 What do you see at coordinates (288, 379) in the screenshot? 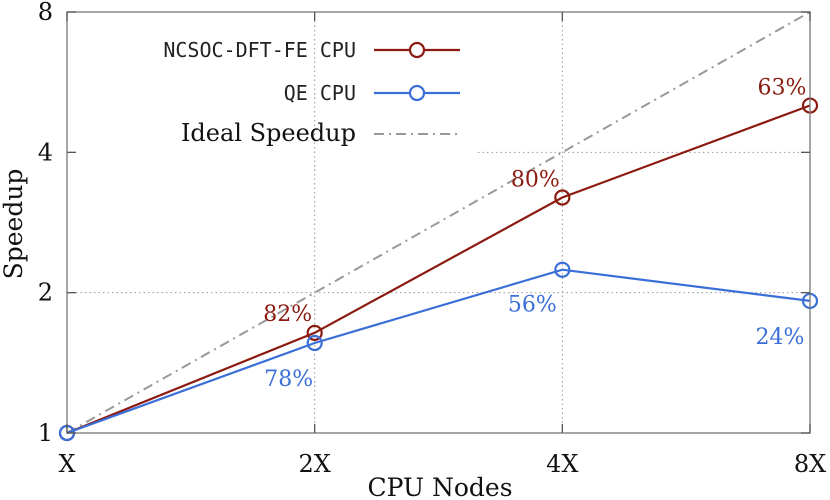
I see `qe-cpu-efficiency-label: 78%` at bounding box center [288, 379].